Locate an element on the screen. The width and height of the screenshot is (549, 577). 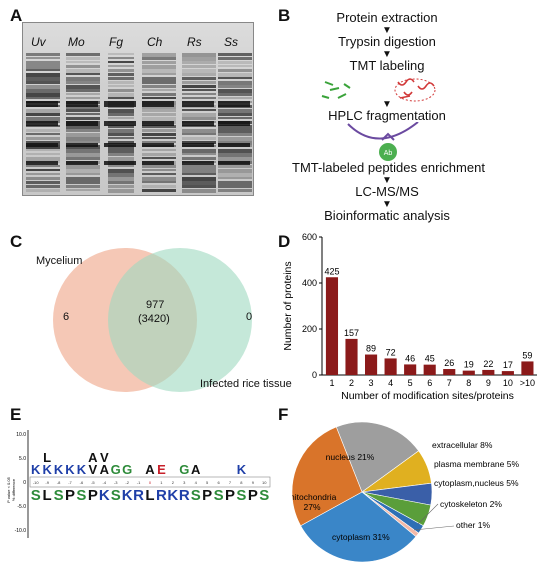
y-tick-label: 200 is located at coordinates (309, 329).